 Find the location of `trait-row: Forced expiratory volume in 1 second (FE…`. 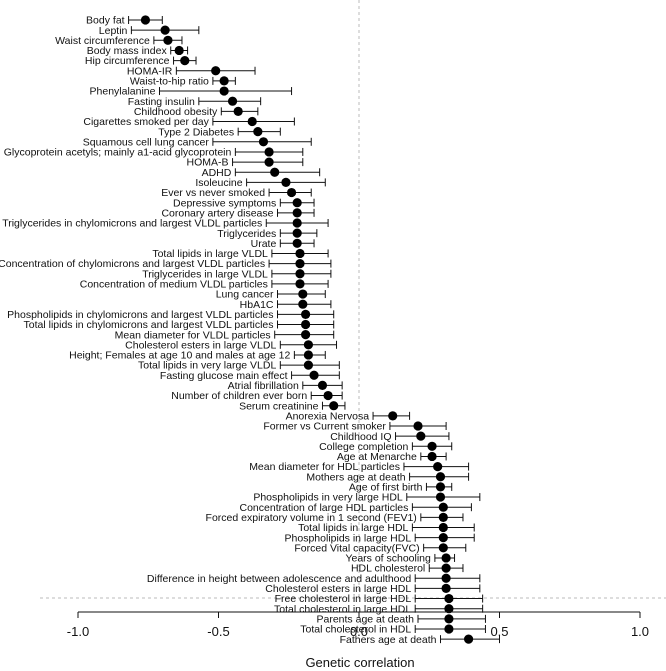

trait-row: Forced expiratory volume in 1 second (FE… is located at coordinates (335, 518).